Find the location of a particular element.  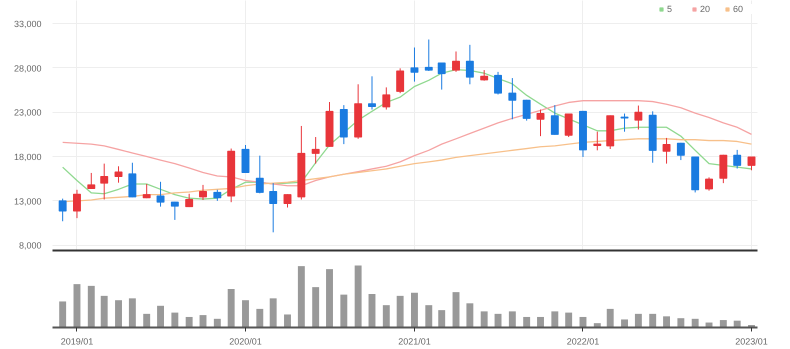

x-tick-label: 2019/01 is located at coordinates (77, 341).